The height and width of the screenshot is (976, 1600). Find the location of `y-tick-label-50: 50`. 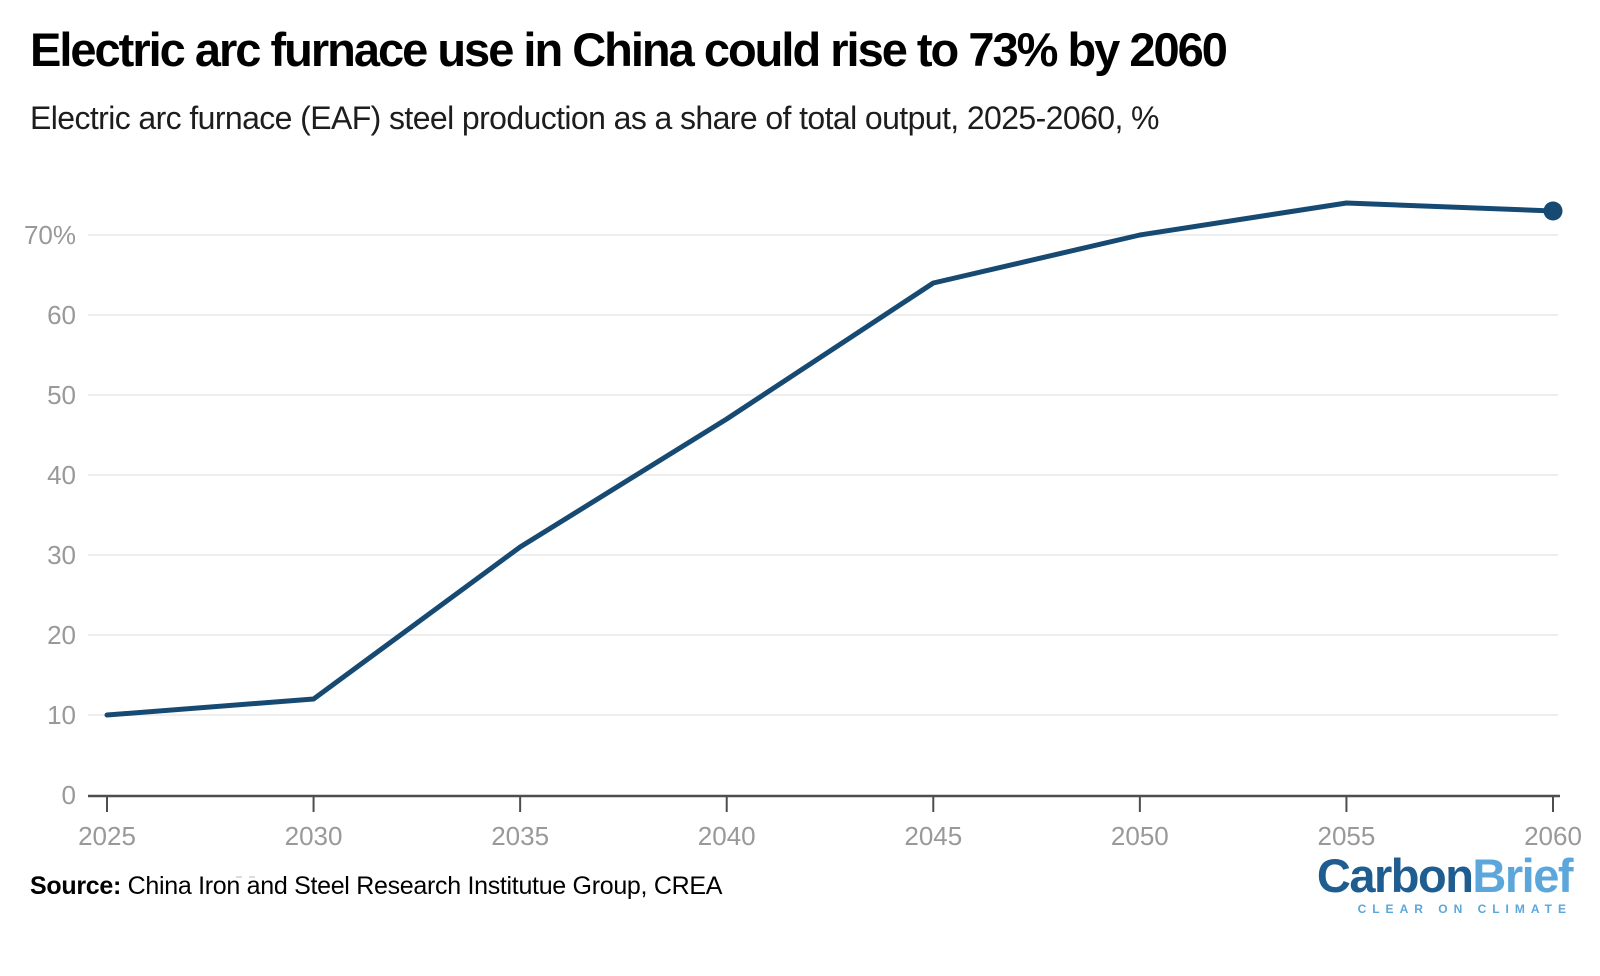

y-tick-label-50: 50 is located at coordinates (61, 395).